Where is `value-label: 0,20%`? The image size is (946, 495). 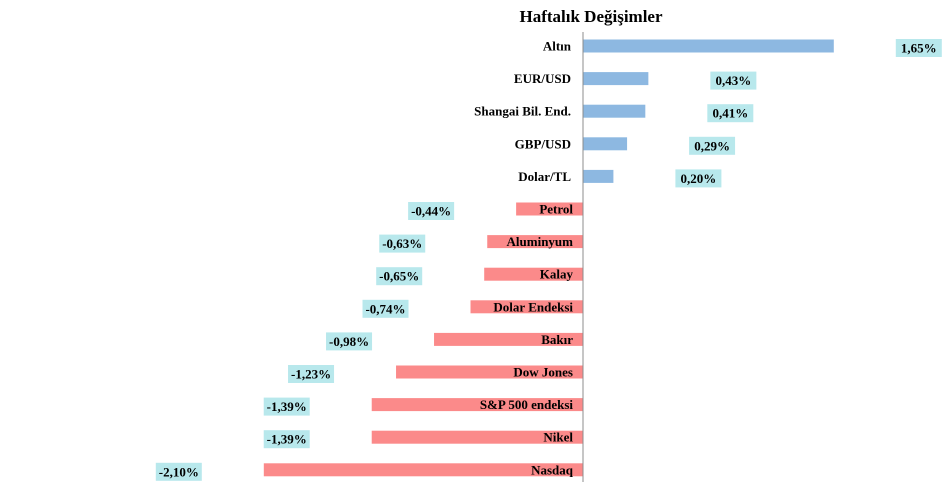
value-label: 0,20% is located at coordinates (699, 178).